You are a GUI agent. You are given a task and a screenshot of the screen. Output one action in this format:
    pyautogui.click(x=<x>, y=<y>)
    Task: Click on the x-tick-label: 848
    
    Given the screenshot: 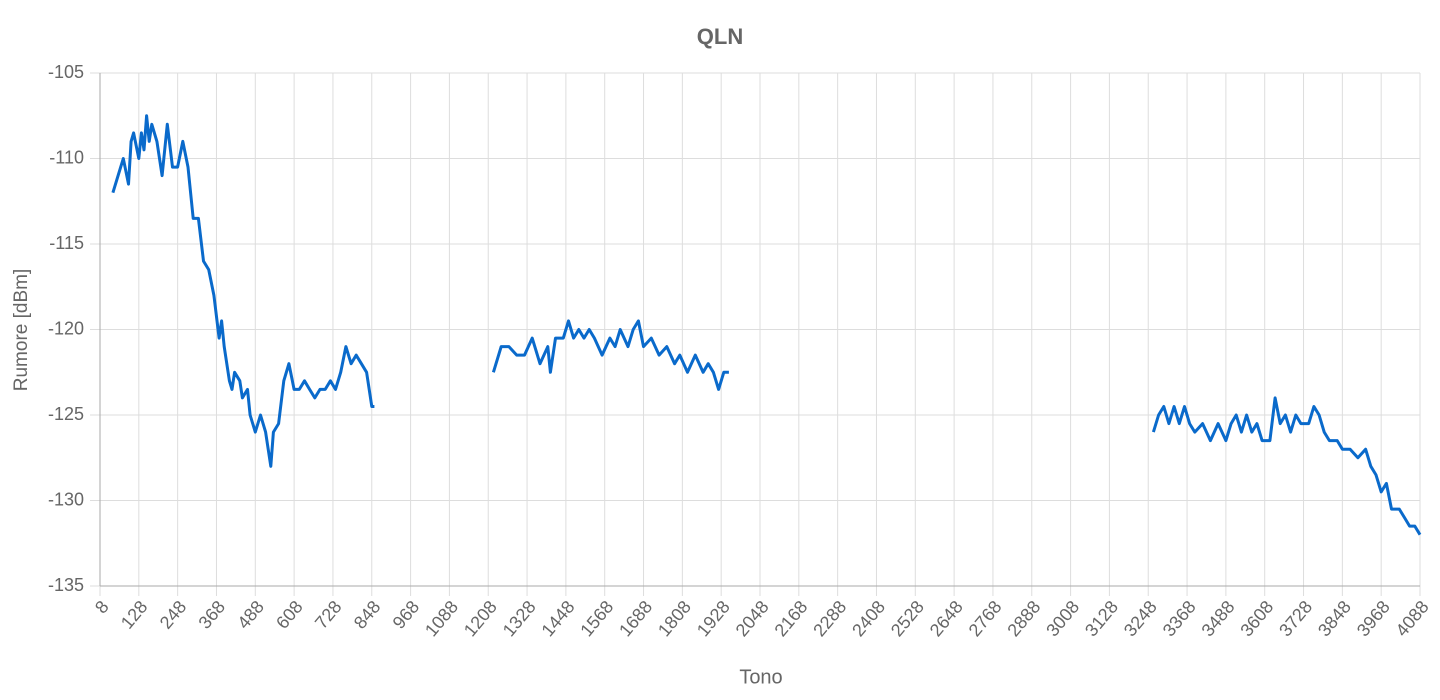 What is the action you would take?
    pyautogui.click(x=367, y=615)
    